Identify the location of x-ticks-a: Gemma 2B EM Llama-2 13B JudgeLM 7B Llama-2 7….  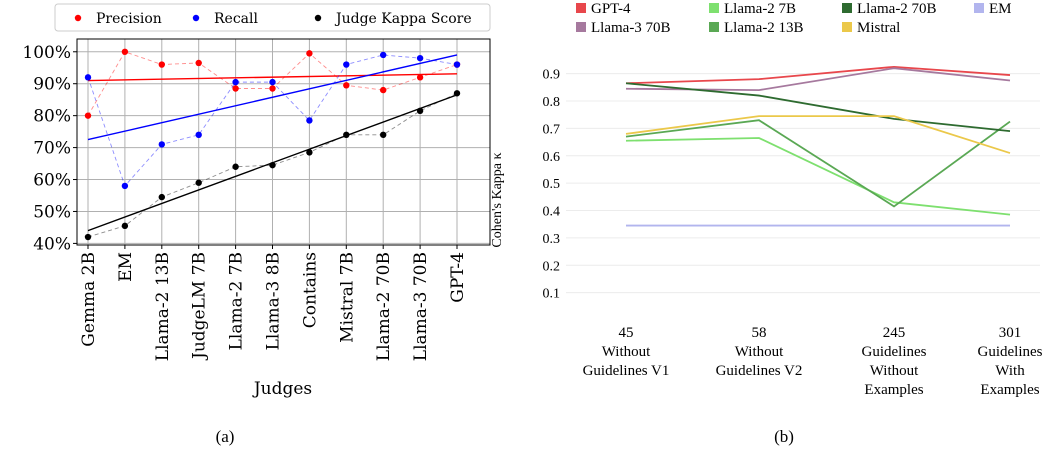
(273, 303).